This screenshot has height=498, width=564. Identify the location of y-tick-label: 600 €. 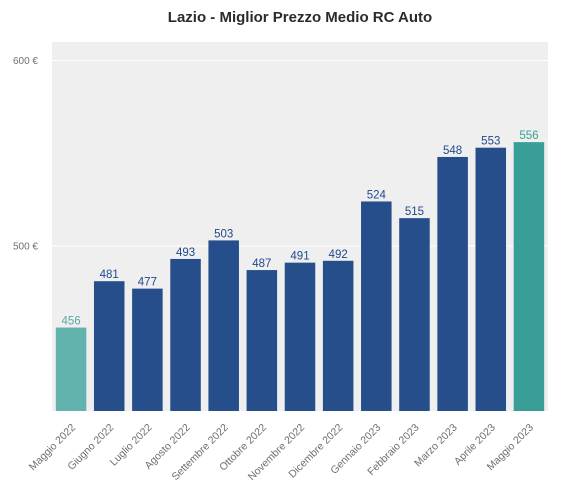
(25, 61).